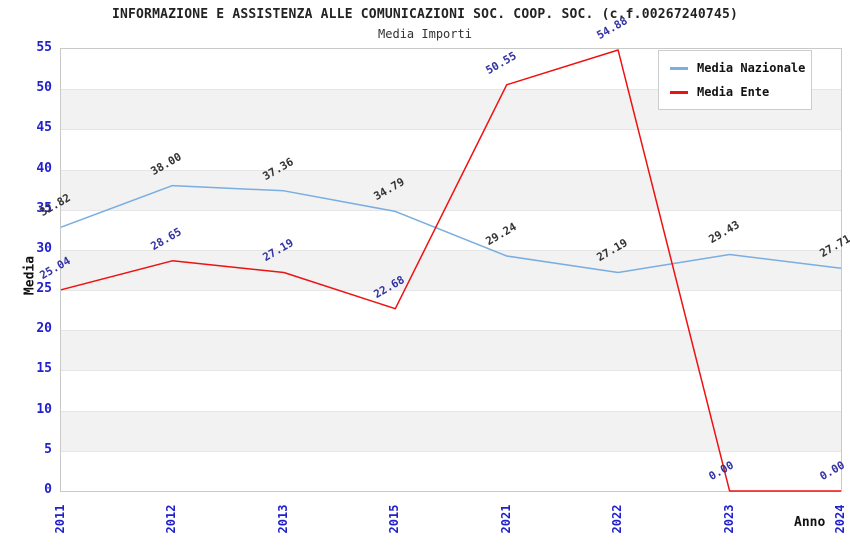 The image size is (850, 550). What do you see at coordinates (60, 519) in the screenshot?
I see `x-tick-label: 2011` at bounding box center [60, 519].